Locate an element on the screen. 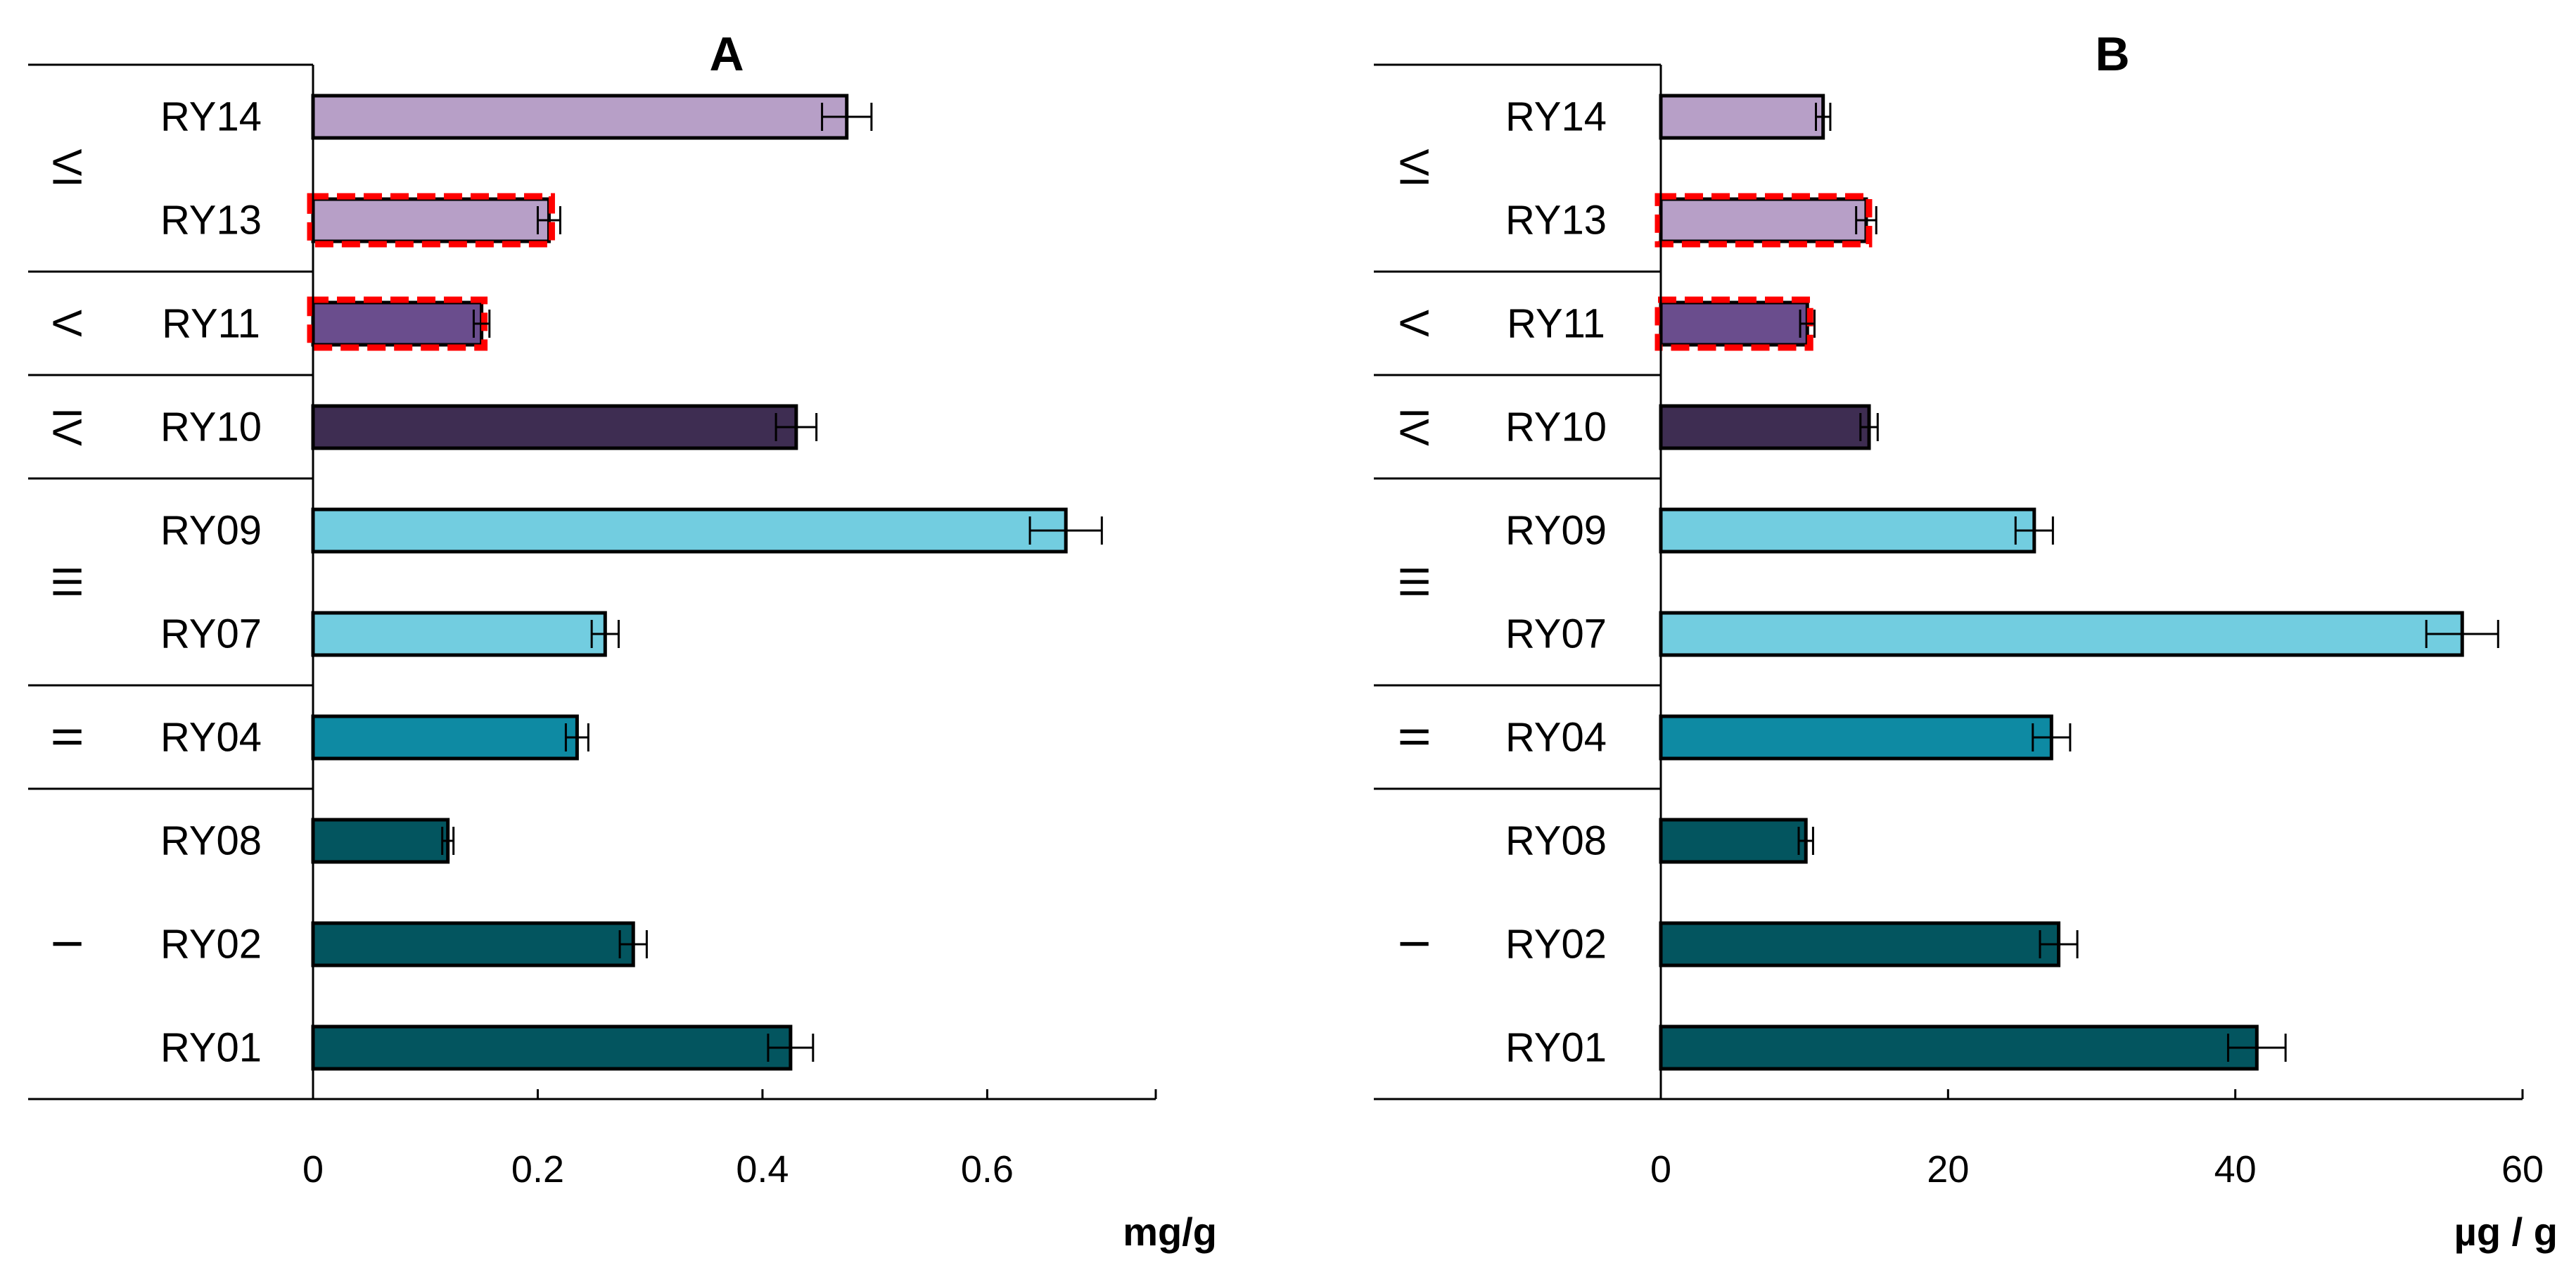  x-tick-label: 0.6 is located at coordinates (987, 1169).